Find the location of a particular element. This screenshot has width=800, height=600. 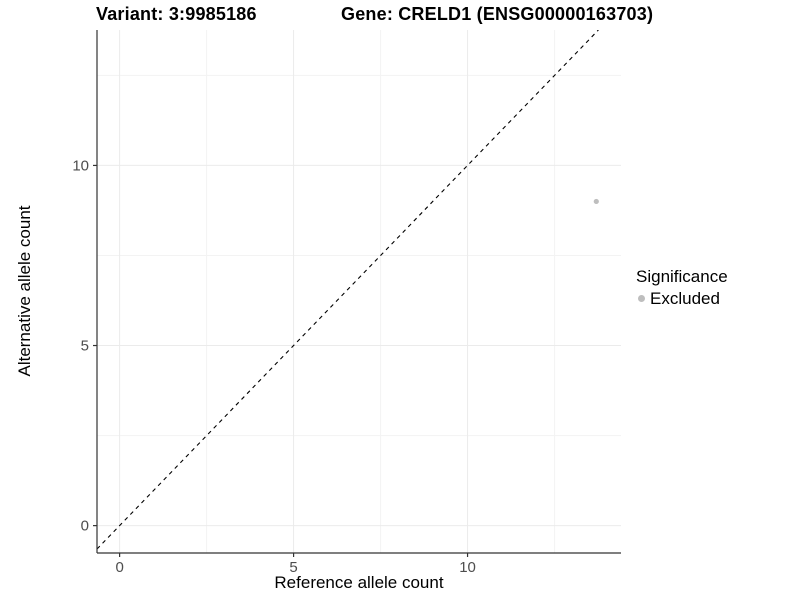

x-tick-label: 0 is located at coordinates (119, 567).